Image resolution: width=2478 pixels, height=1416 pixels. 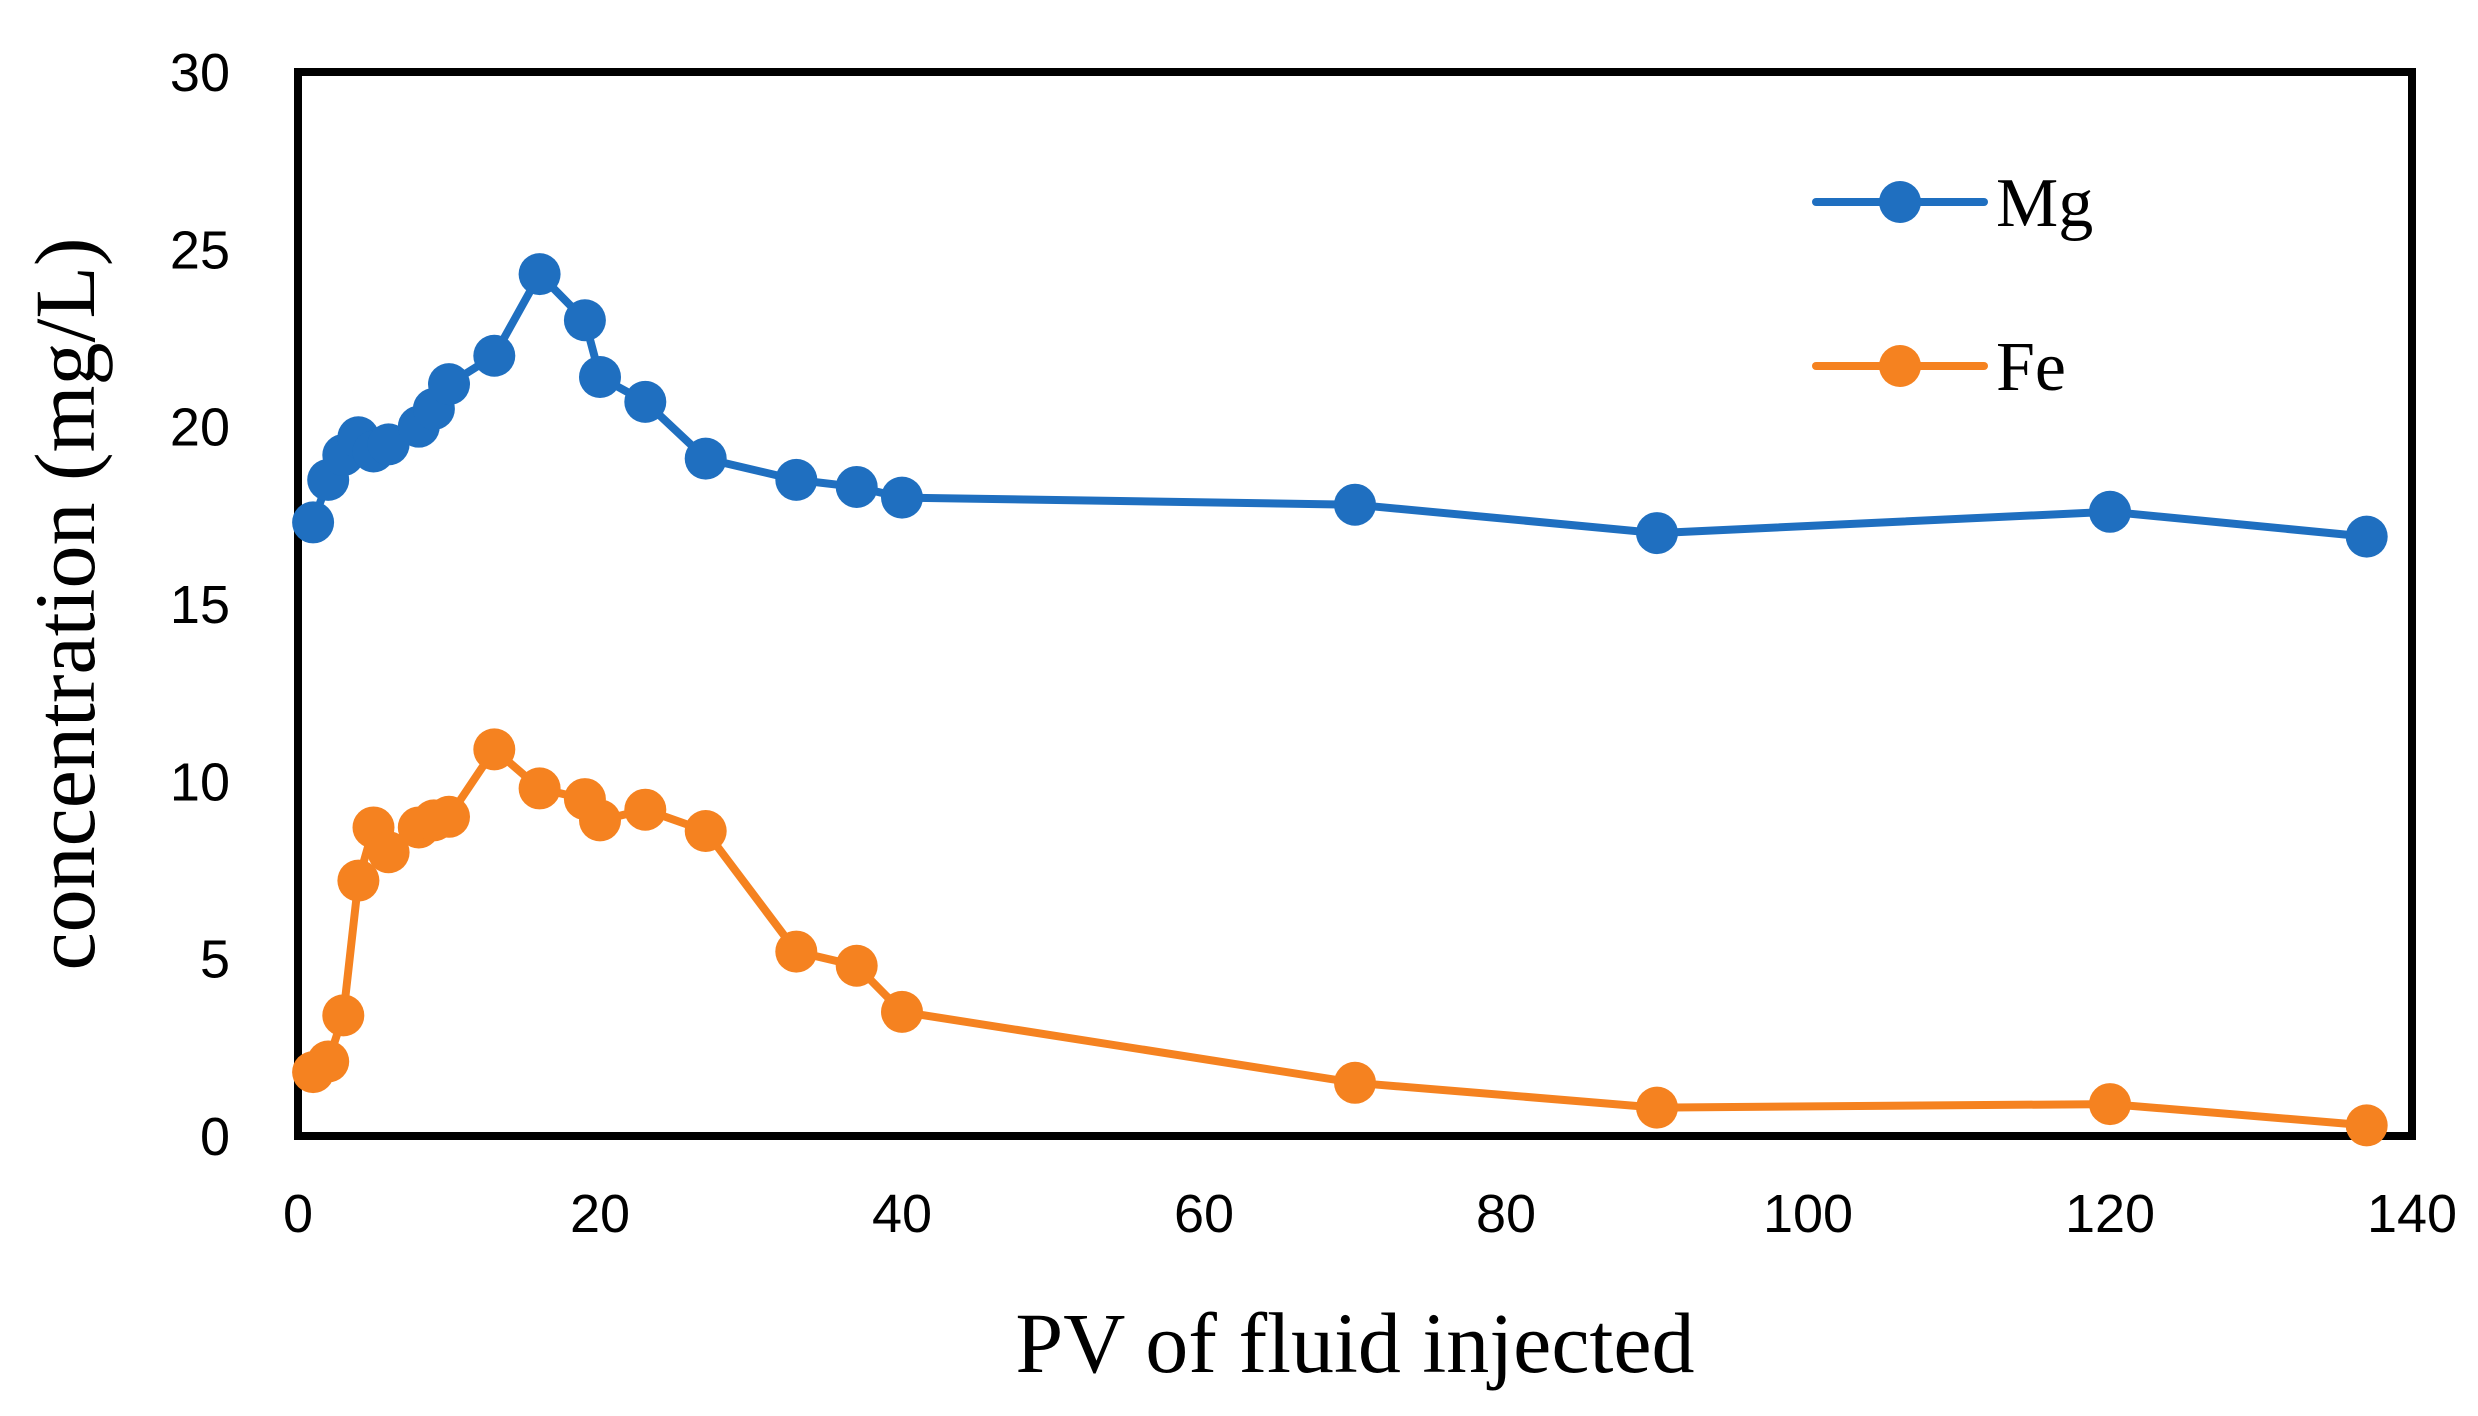 I want to click on y-tick-label: 5, so click(x=215, y=960).